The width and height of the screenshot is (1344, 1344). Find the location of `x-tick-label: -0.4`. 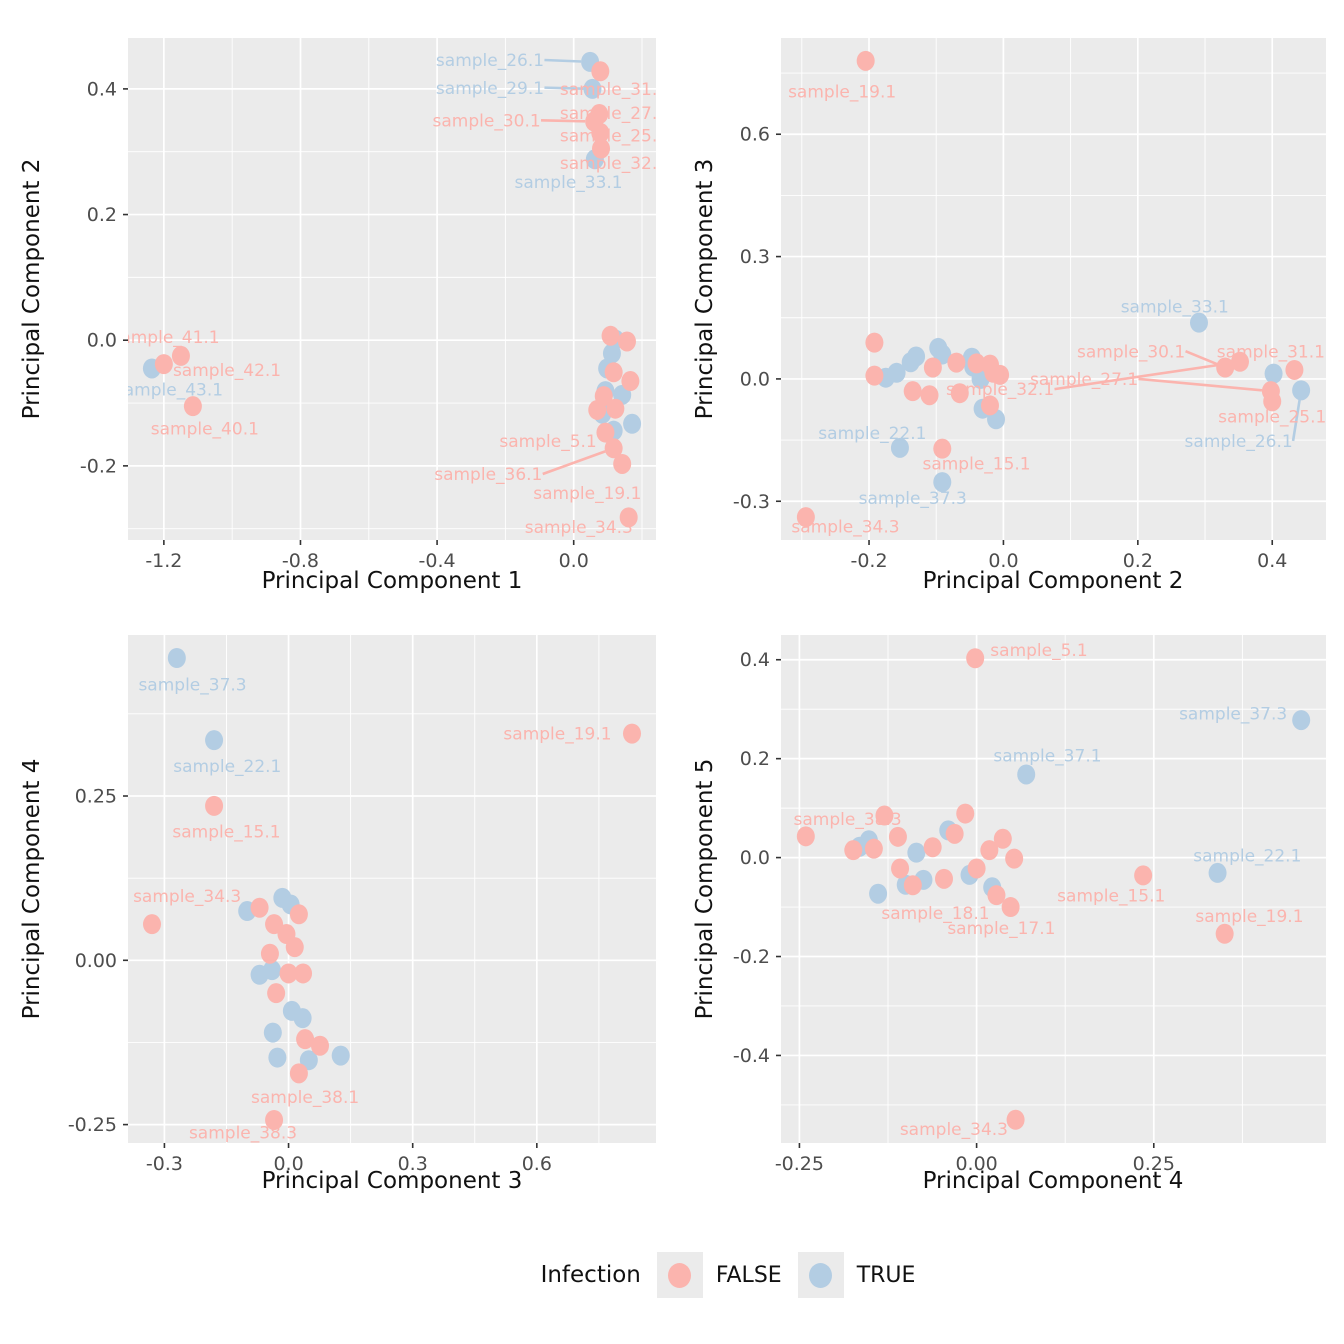

x-tick-label: -0.4 is located at coordinates (437, 561).